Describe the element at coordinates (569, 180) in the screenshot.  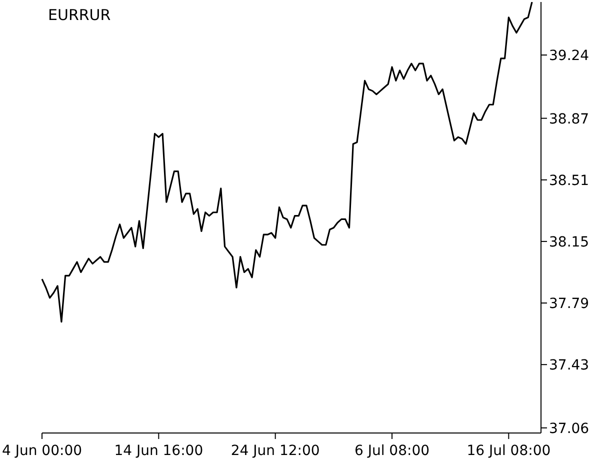
I see `y-tick-label: 38.51` at that location.